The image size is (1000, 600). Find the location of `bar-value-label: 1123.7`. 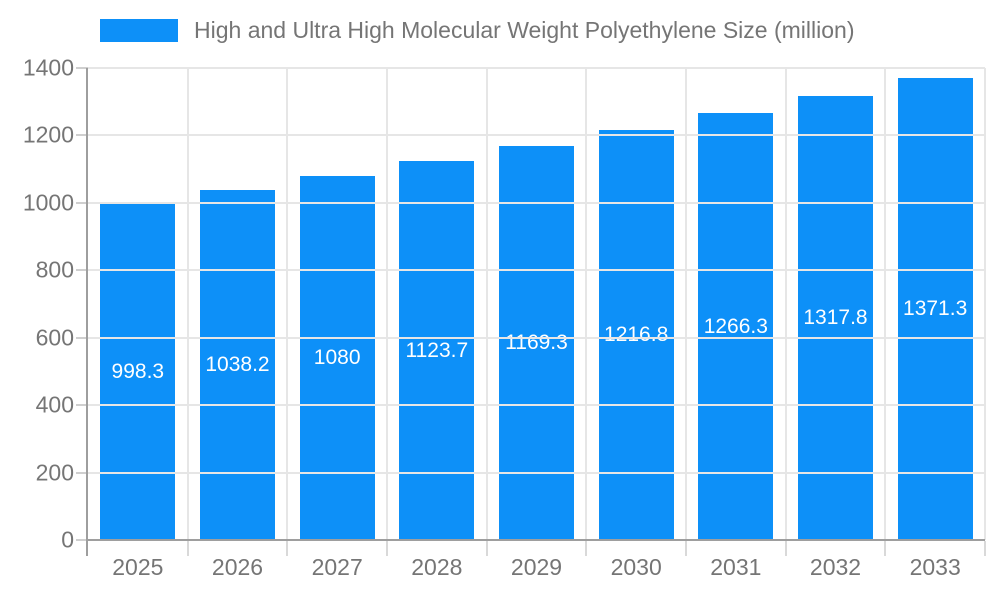

bar-value-label: 1123.7 is located at coordinates (437, 350).